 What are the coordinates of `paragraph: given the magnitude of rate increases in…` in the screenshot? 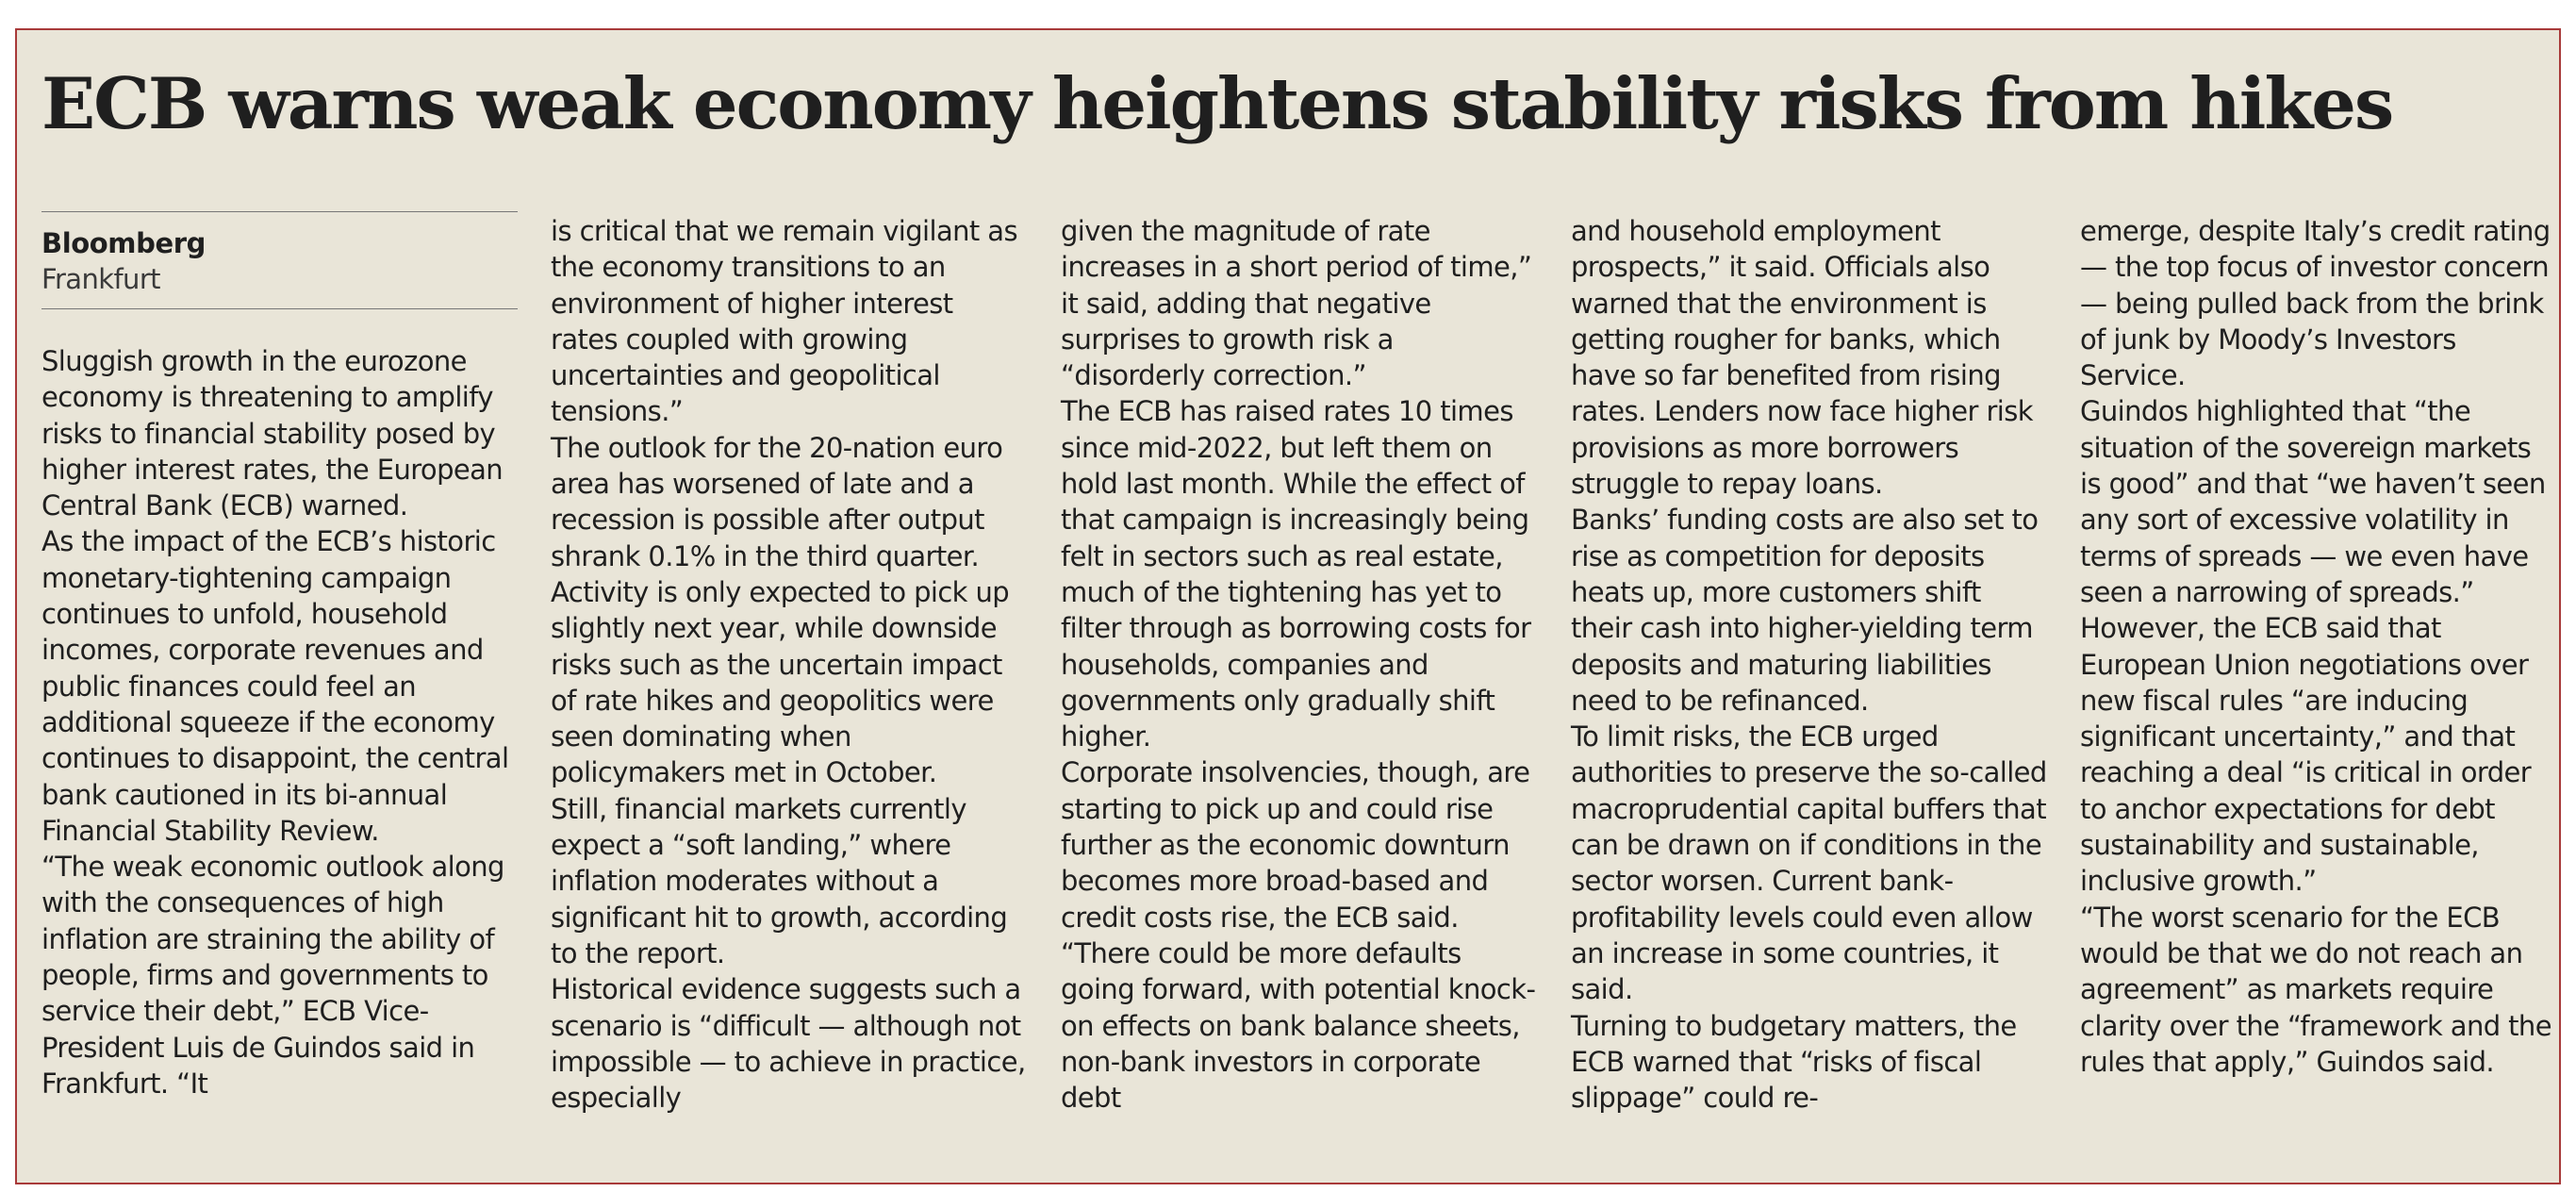 It's located at (1296, 303).